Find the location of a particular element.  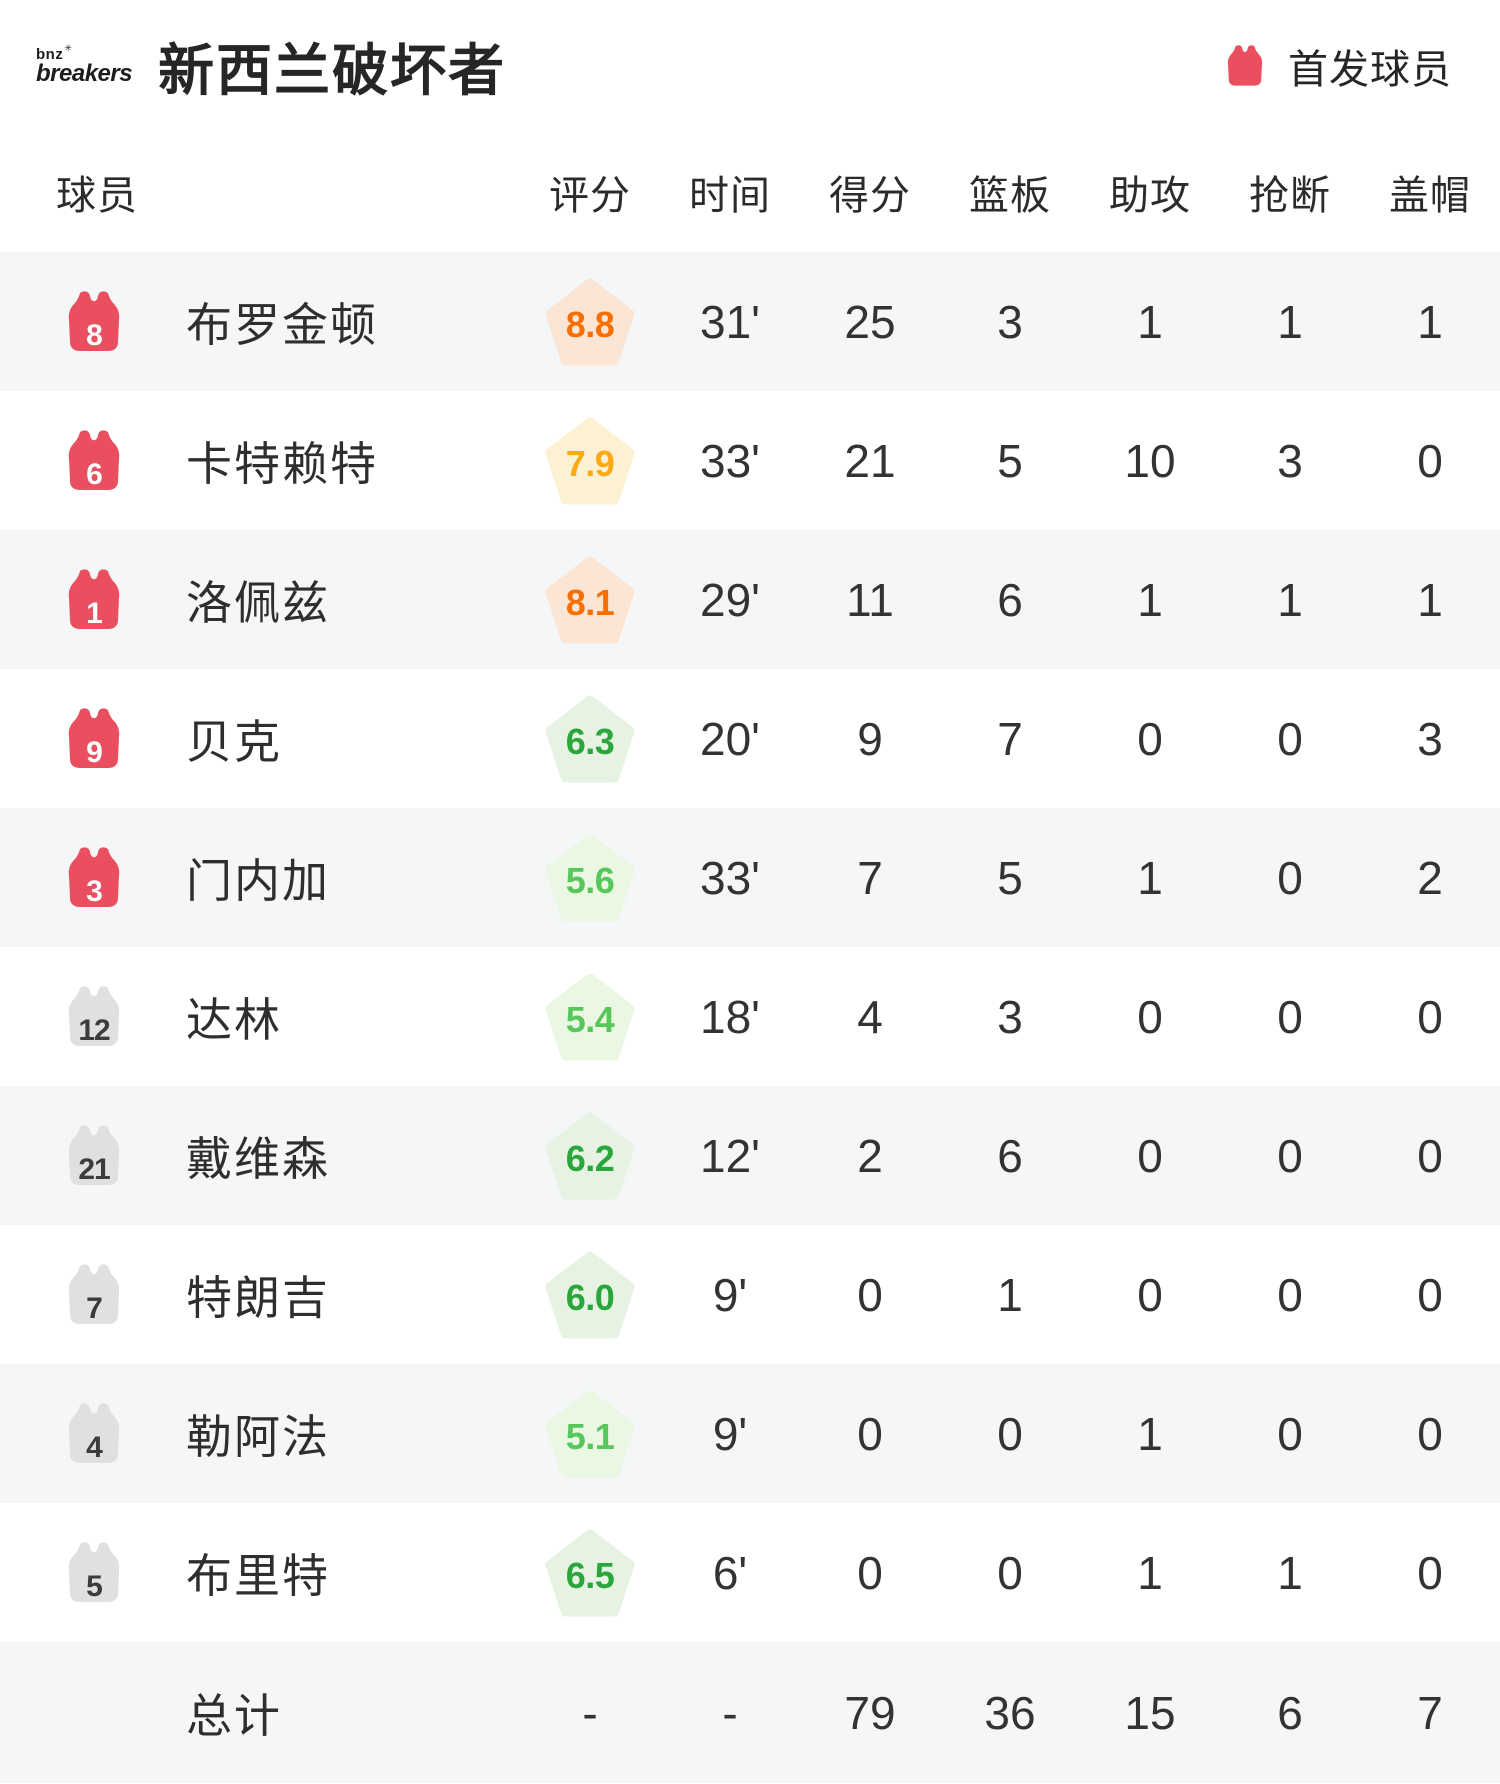

player-name: 勒阿法 is located at coordinates (258, 1436).